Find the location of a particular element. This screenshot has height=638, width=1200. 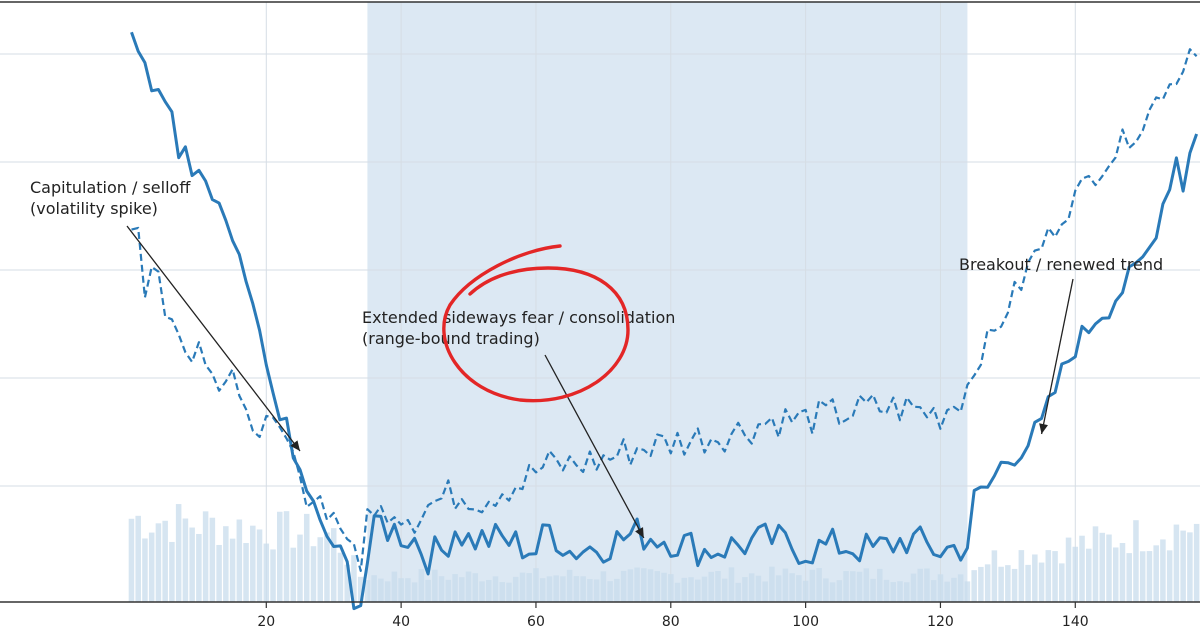

x-tick-label: 20 is located at coordinates (266, 622).